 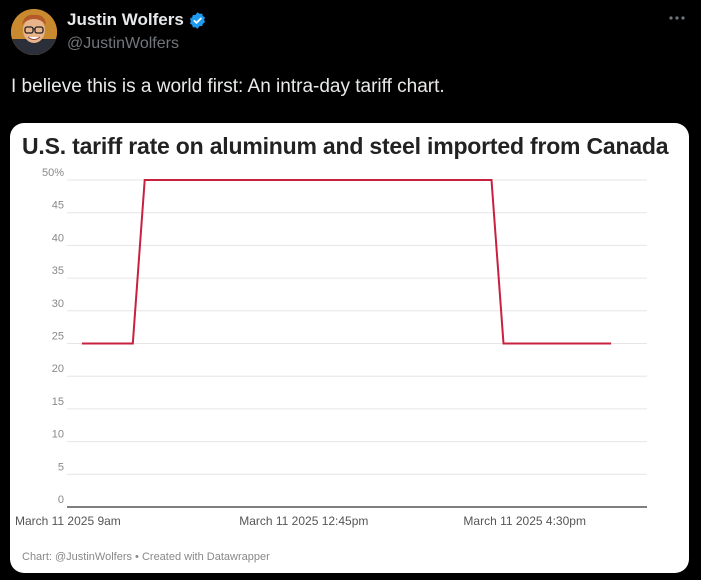 What do you see at coordinates (58, 304) in the screenshot?
I see `y-tick-label: 30` at bounding box center [58, 304].